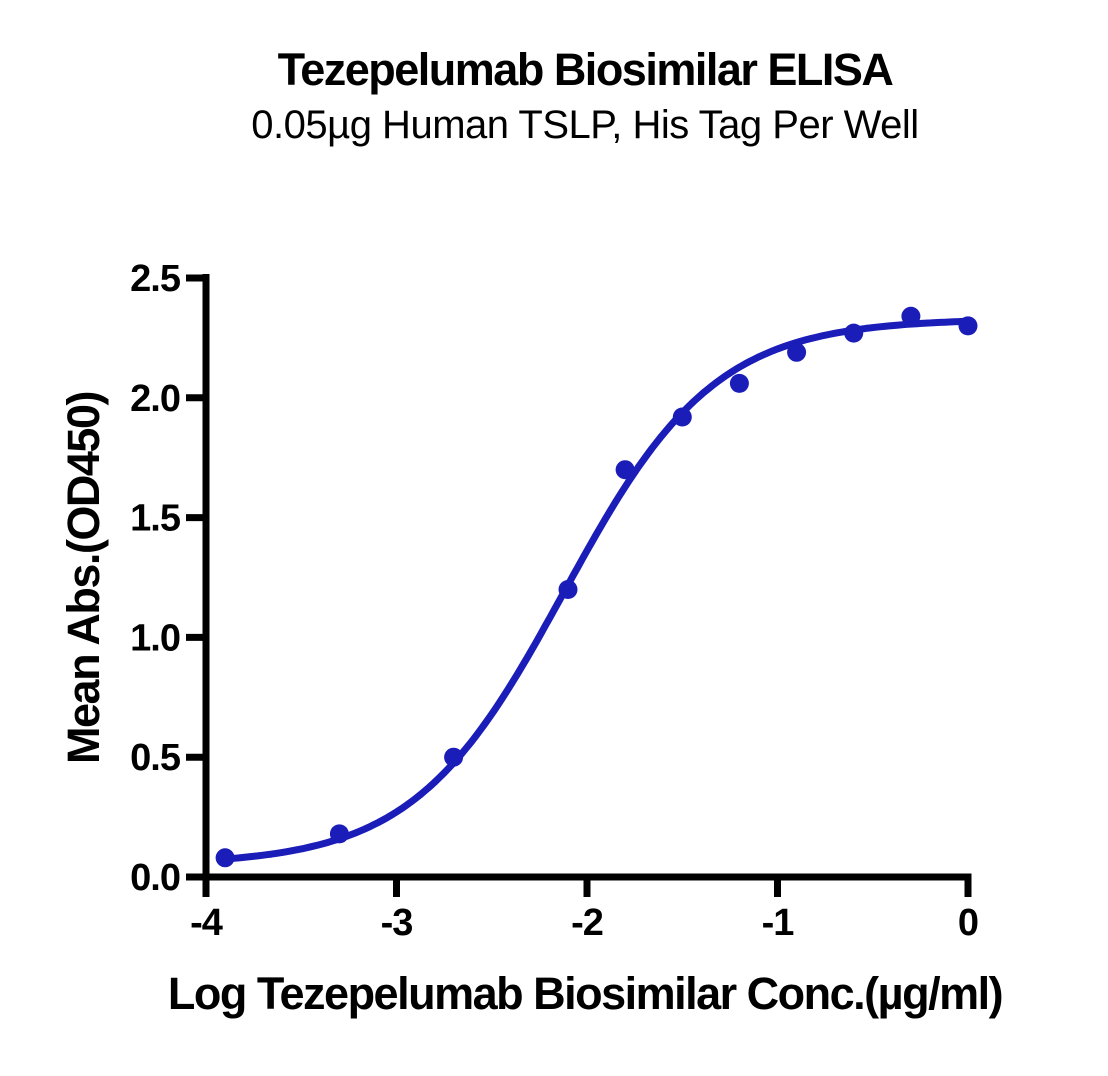 This screenshot has height=1076, width=1108. Describe the element at coordinates (155, 399) in the screenshot. I see `y-tick-label: 2.0` at that location.